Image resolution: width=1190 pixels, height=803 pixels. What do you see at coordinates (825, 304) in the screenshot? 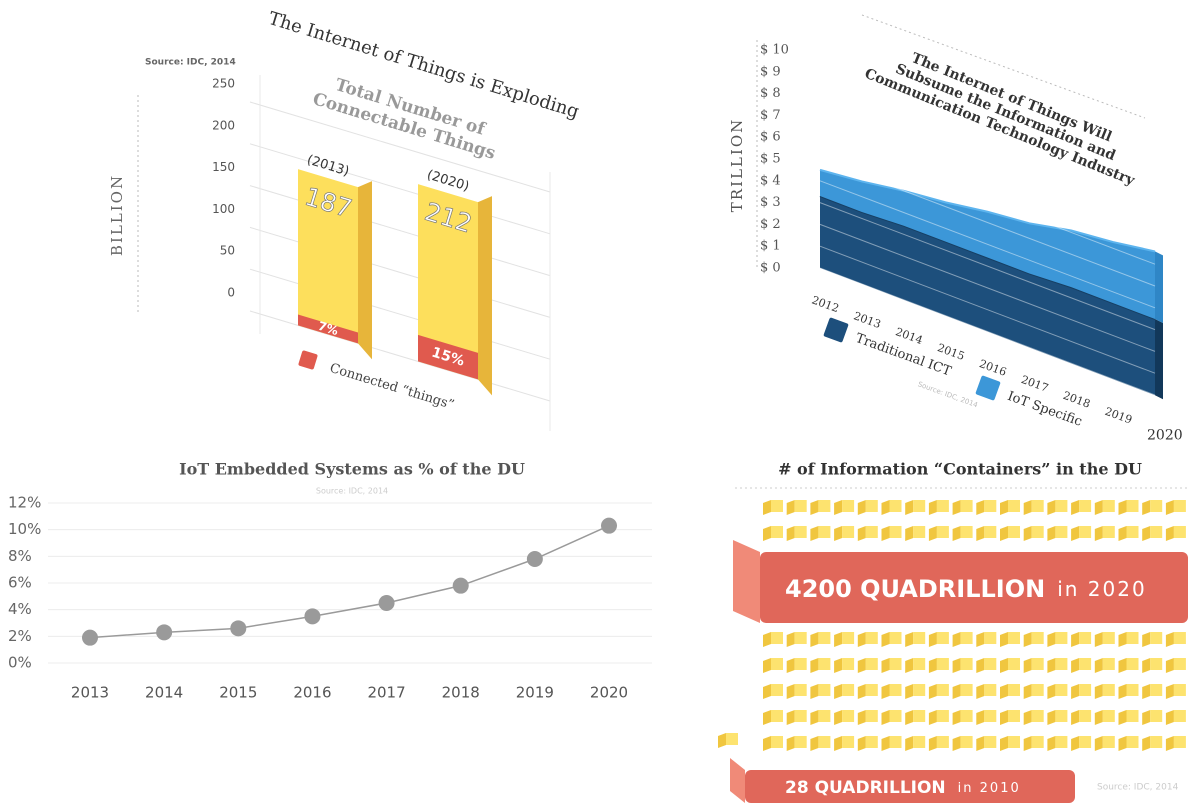
I see `x-tick-label: 2012` at bounding box center [825, 304].